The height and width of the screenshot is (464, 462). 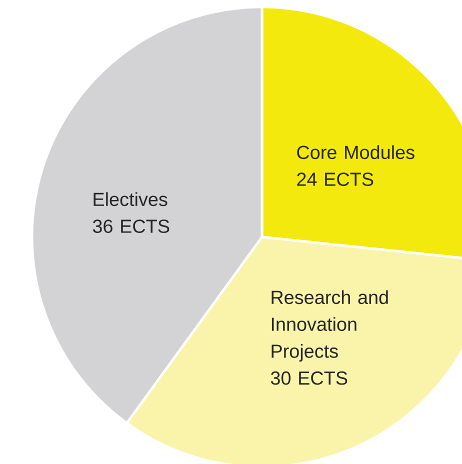 I want to click on data-label: 24 ECTS, so click(x=335, y=179).